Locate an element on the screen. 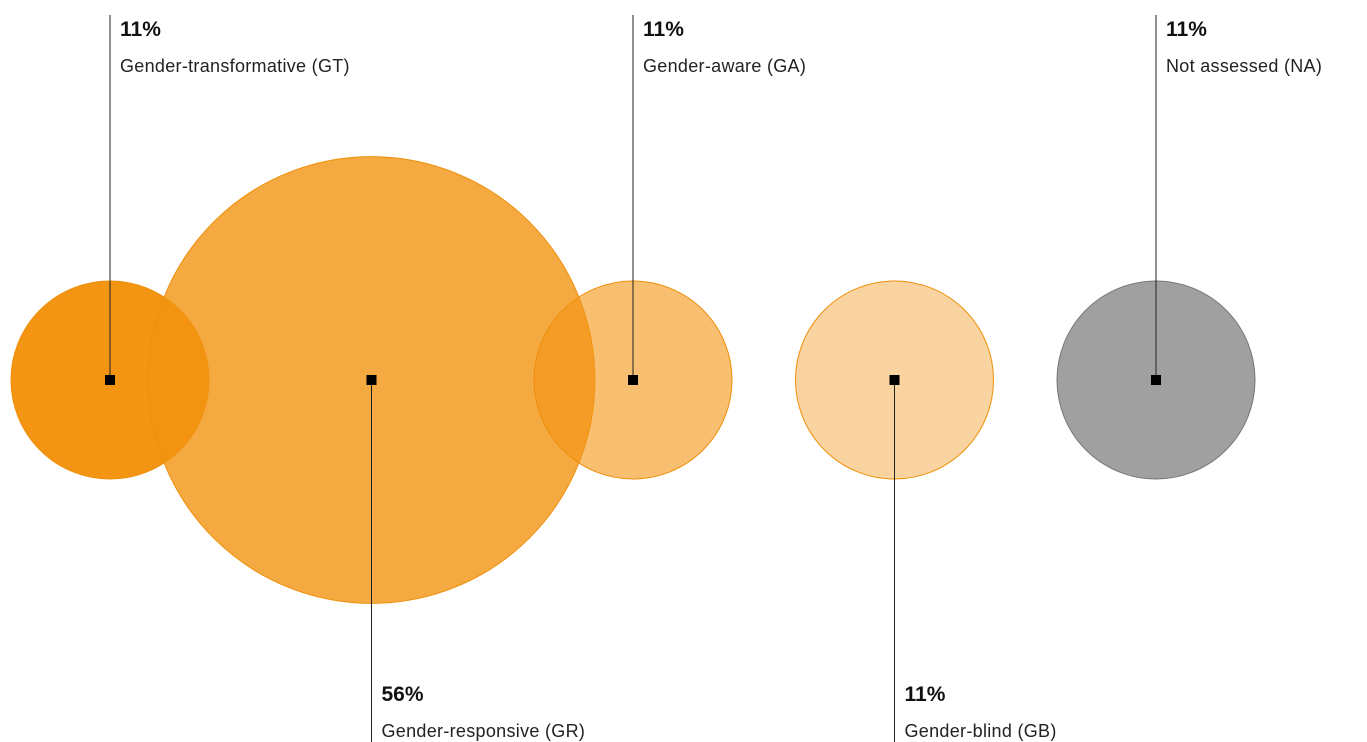 This screenshot has height=742, width=1367. category-label: Gender-blind (GB) is located at coordinates (981, 731).